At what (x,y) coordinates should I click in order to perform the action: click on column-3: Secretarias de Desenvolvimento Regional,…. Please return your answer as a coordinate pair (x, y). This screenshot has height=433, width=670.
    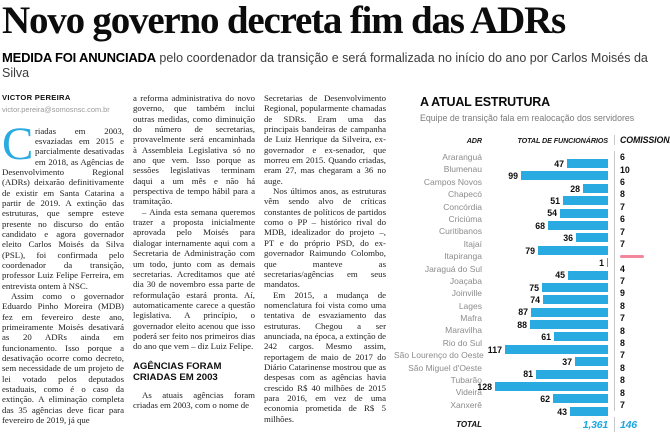
    Looking at the image, I should click on (325, 259).